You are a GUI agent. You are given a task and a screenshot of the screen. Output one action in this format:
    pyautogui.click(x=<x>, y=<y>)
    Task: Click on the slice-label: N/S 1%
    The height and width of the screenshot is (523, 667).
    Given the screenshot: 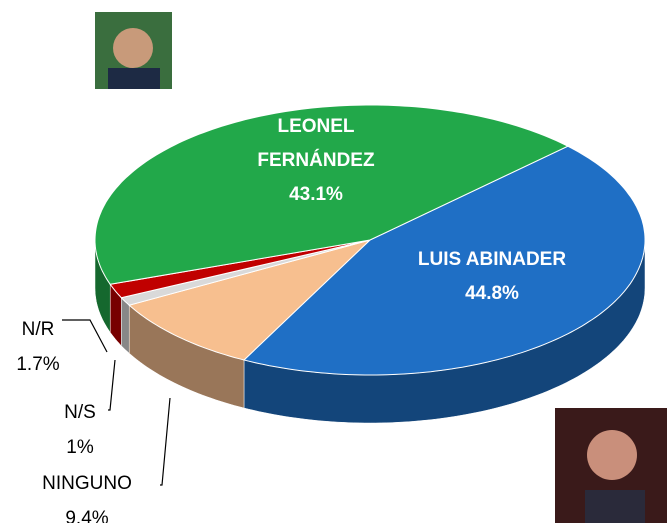 What is the action you would take?
    pyautogui.click(x=80, y=430)
    